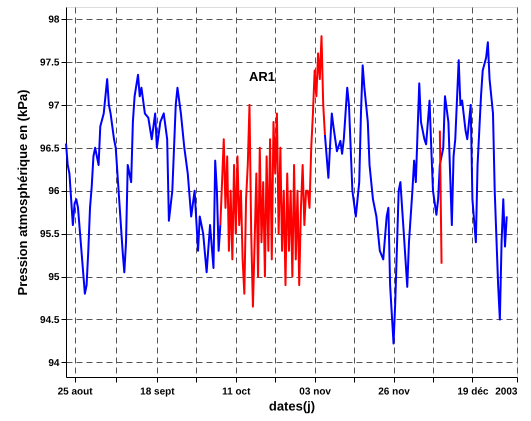 The width and height of the screenshot is (531, 421). I want to click on x-axis-title: dates(j), so click(292, 406).